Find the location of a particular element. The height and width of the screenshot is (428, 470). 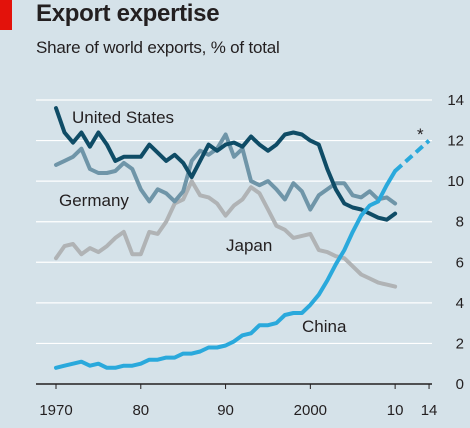

forecast-marker: * is located at coordinates (420, 134).